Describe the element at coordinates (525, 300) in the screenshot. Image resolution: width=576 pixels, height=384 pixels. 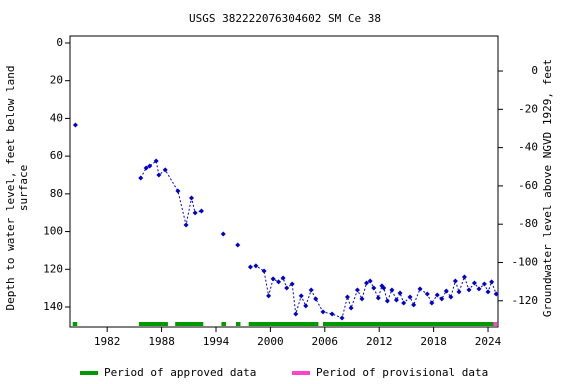
I see `y2-tick-label: -120` at that location.